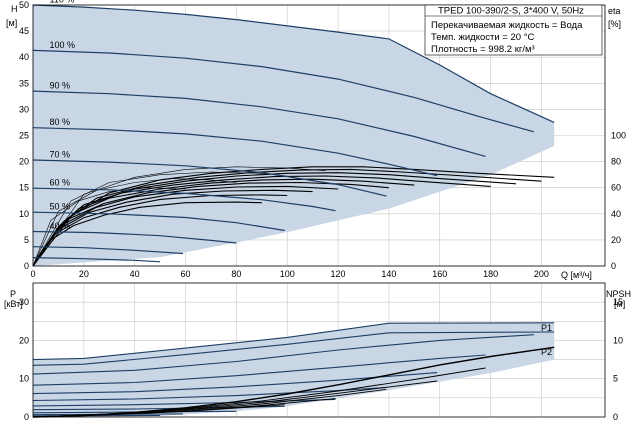 The image size is (641, 426). I want to click on y-tick-label: 15, so click(24, 188).